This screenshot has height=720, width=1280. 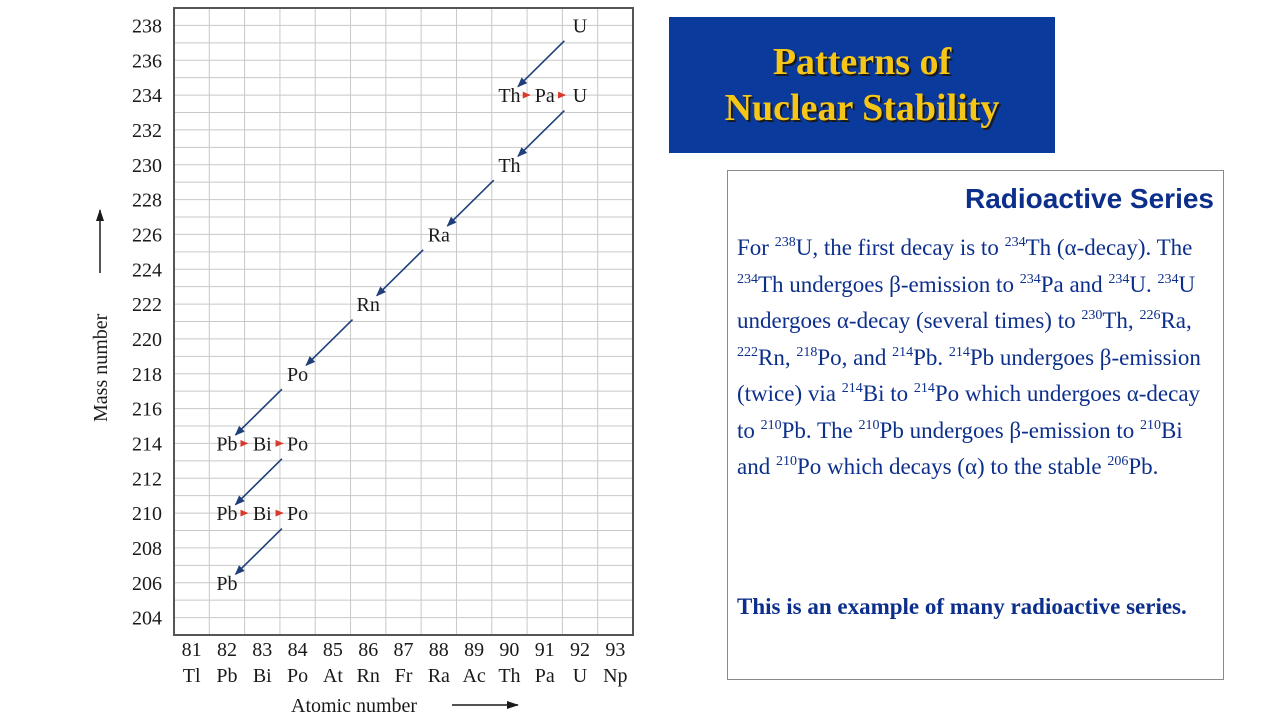 I want to click on x-tick-label: 83, so click(x=262, y=650).